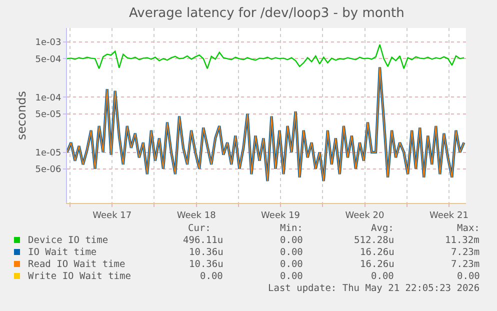 This screenshot has height=311, width=497. Describe the element at coordinates (48, 115) in the screenshot. I see `y-tick-label: 5e-05` at that location.